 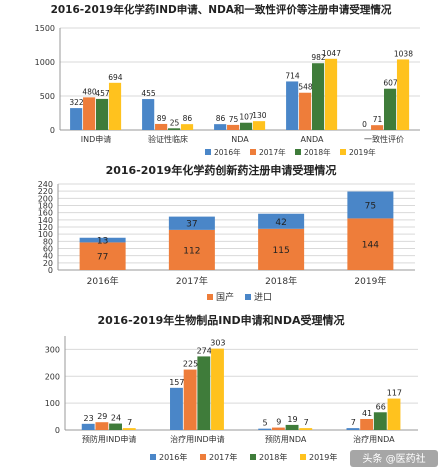 What do you see at coordinates (48, 249) in the screenshot?
I see `y-tick-label: 60` at bounding box center [48, 249].